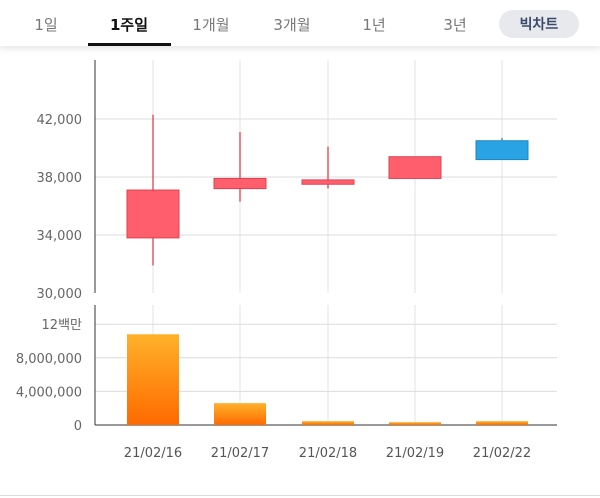 The height and width of the screenshot is (498, 600). I want to click on big-chart-button: 빅차트, so click(539, 24).